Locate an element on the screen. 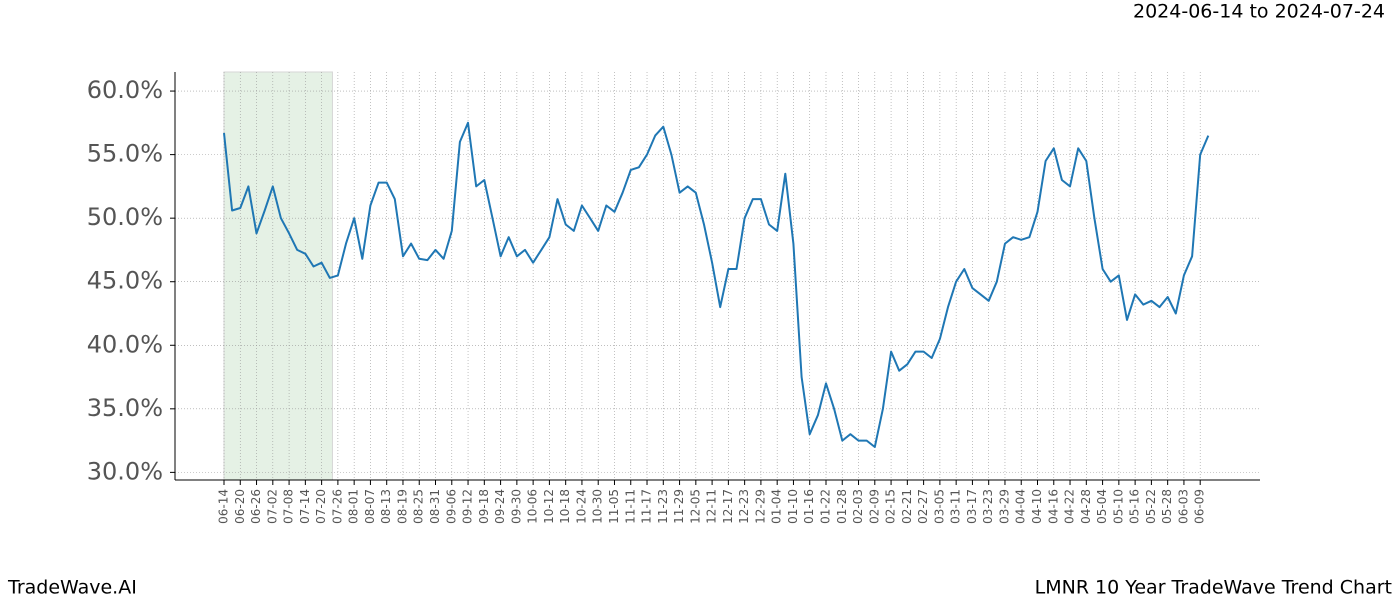 Image resolution: width=1400 pixels, height=600 pixels. x-tick-label: 07-08 is located at coordinates (289, 506).